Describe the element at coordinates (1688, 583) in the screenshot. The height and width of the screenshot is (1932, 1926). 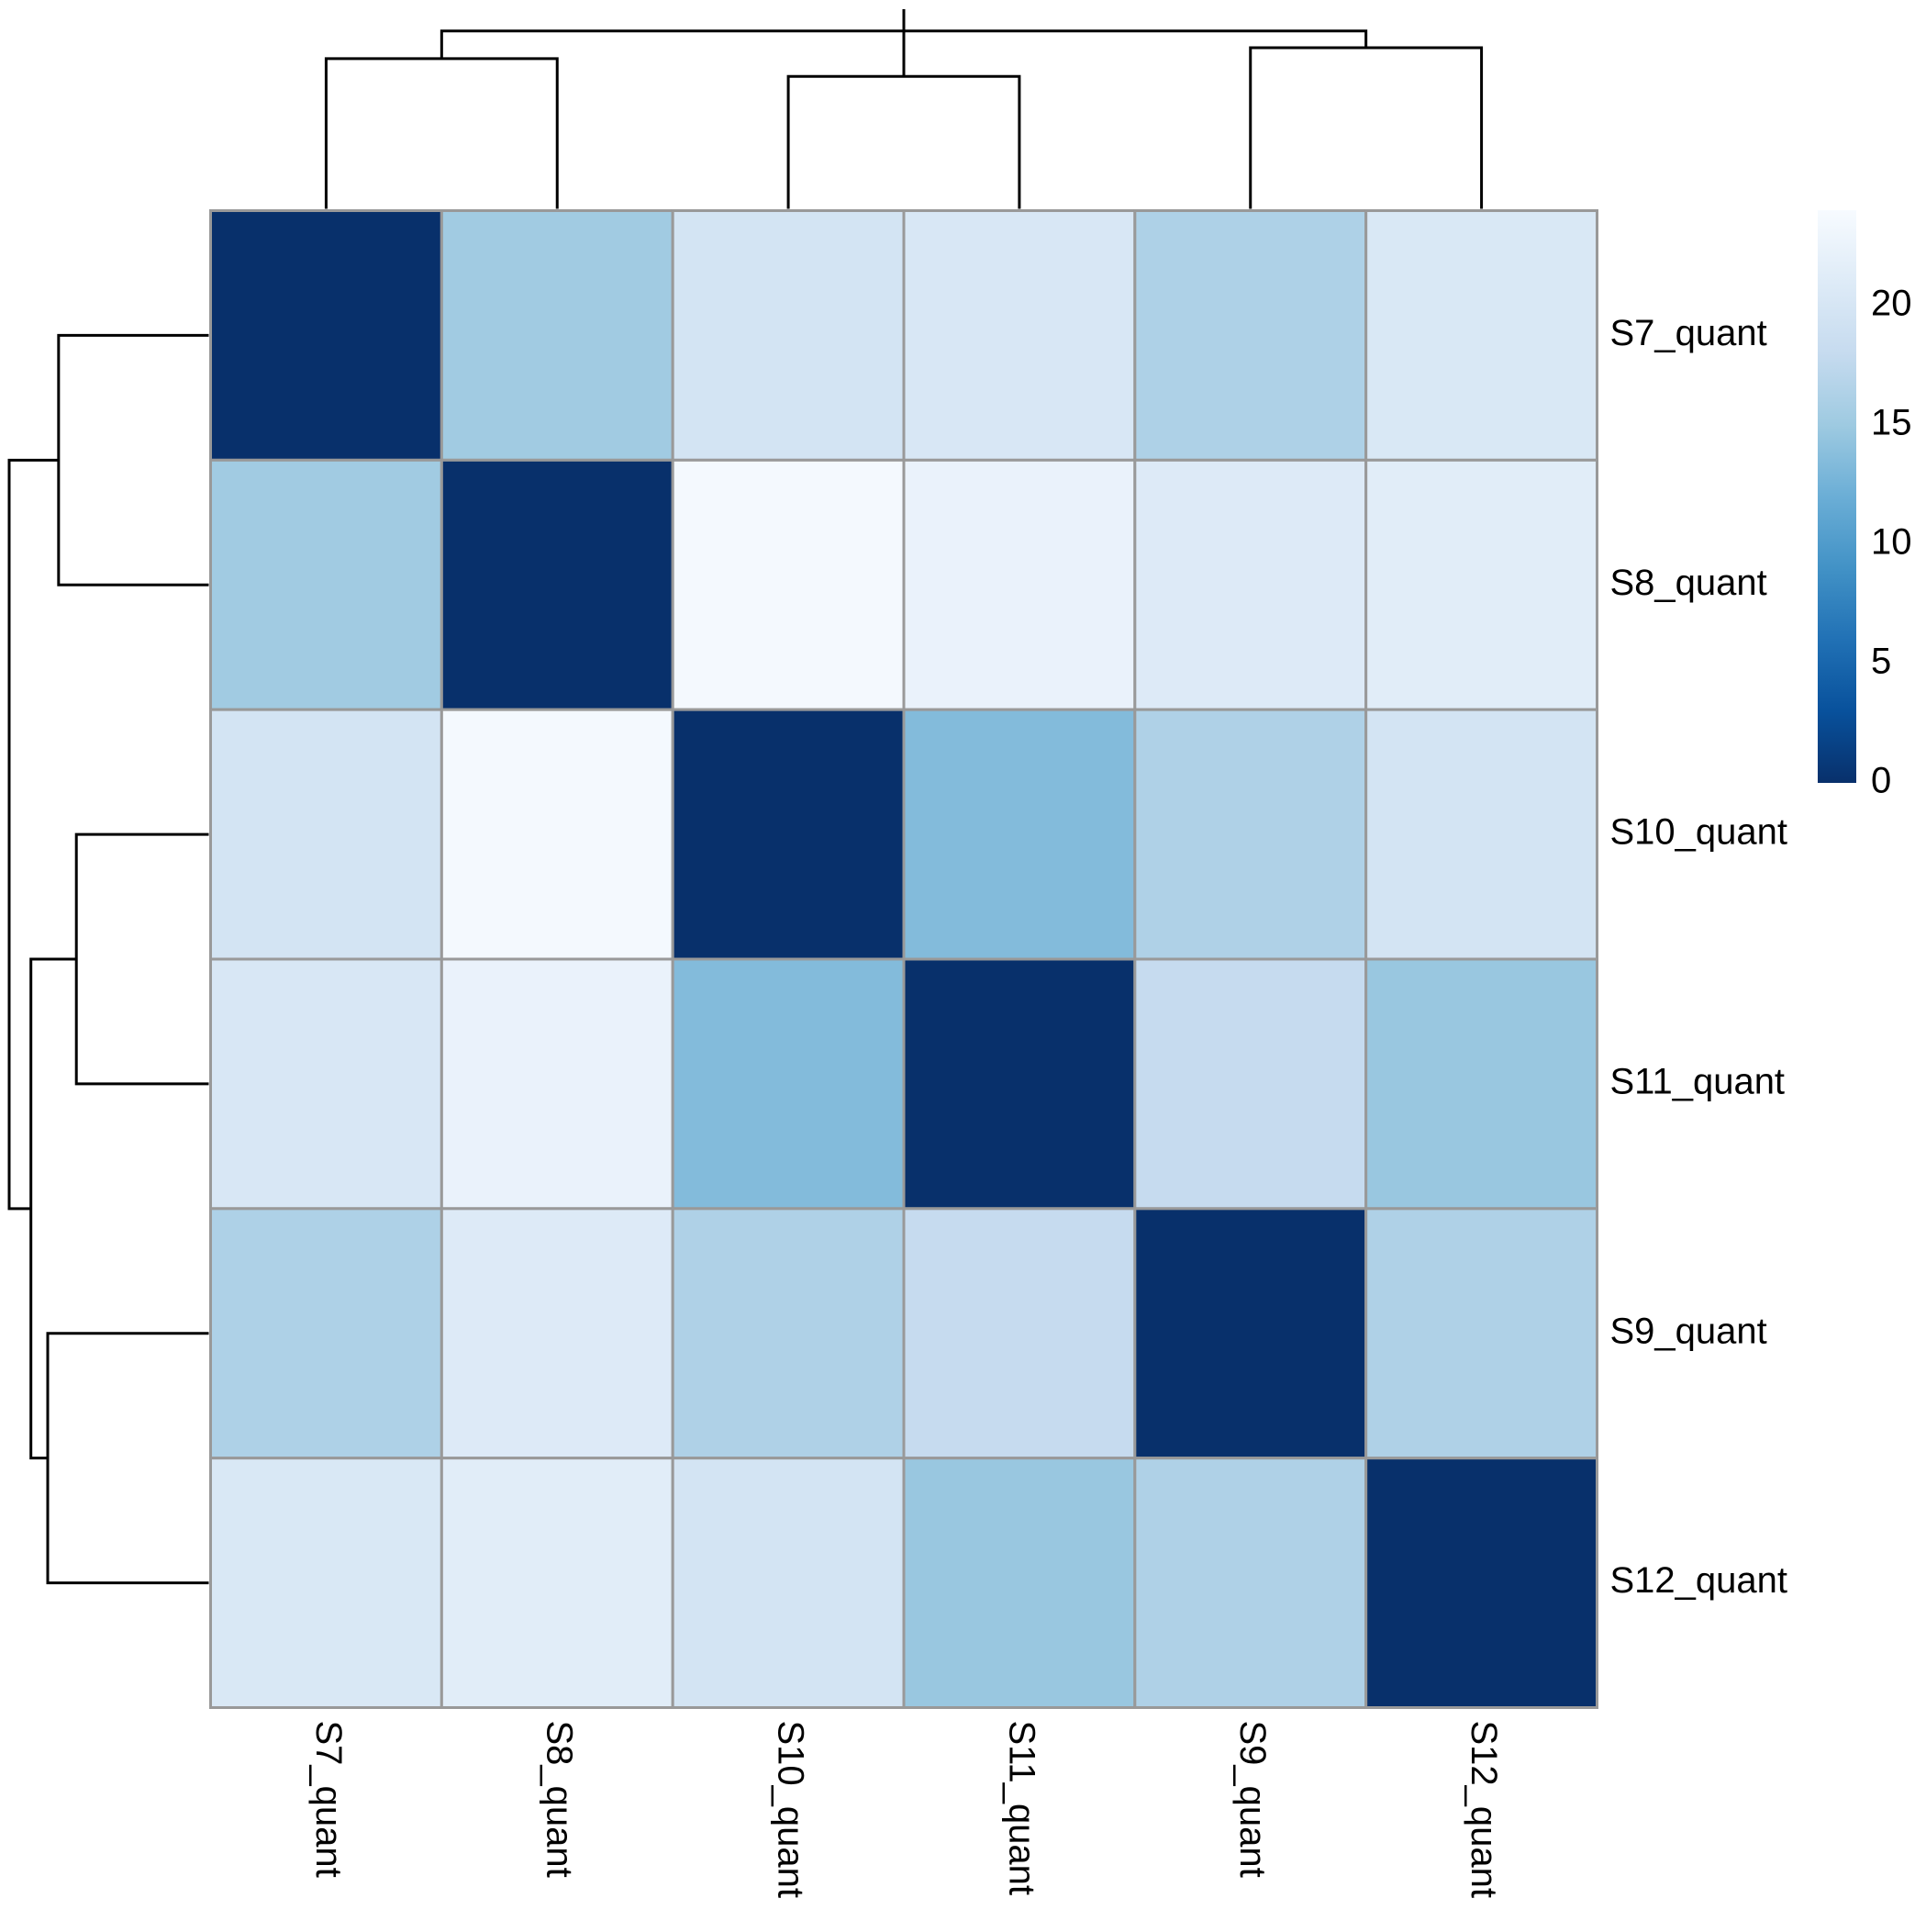
I see `row-label: S8_quant` at that location.